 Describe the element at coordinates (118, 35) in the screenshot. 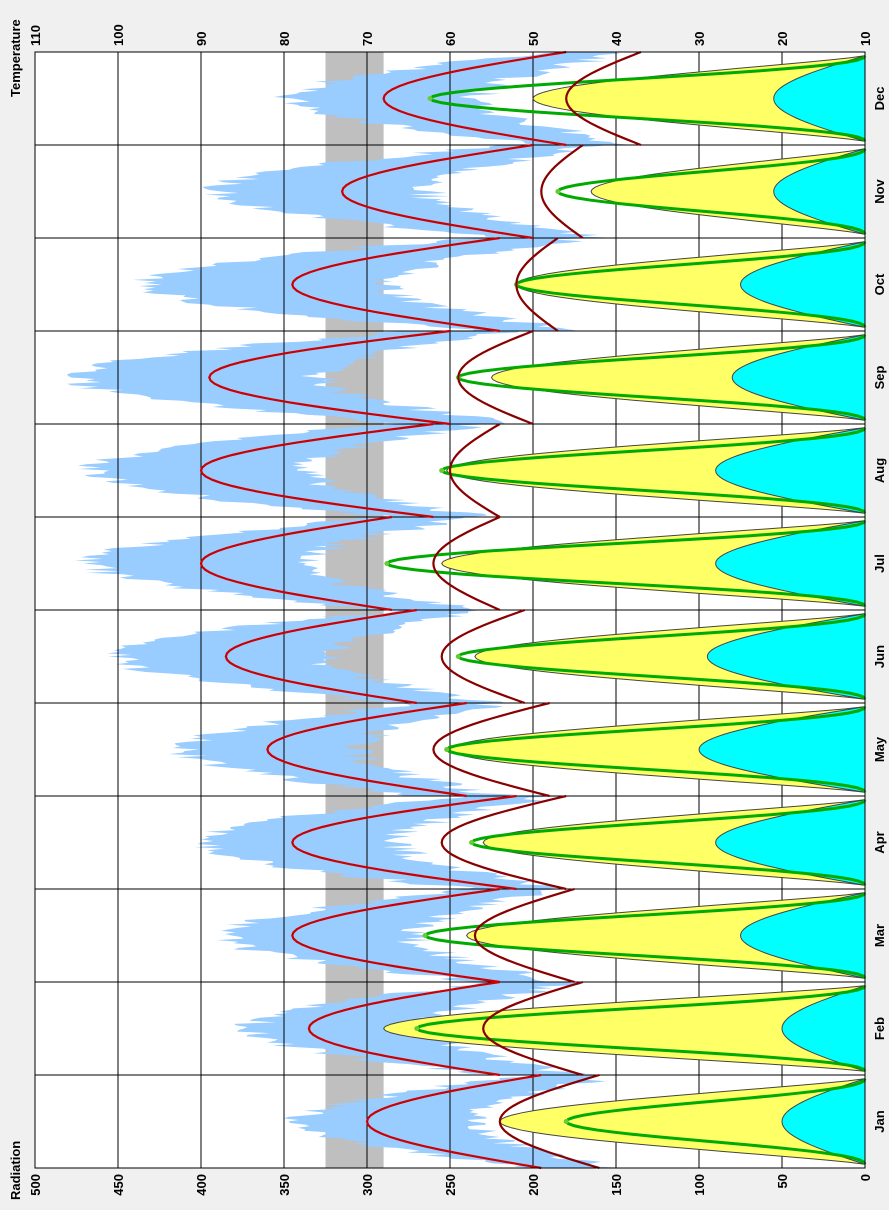

I see `temperature-tick-100: 100` at that location.